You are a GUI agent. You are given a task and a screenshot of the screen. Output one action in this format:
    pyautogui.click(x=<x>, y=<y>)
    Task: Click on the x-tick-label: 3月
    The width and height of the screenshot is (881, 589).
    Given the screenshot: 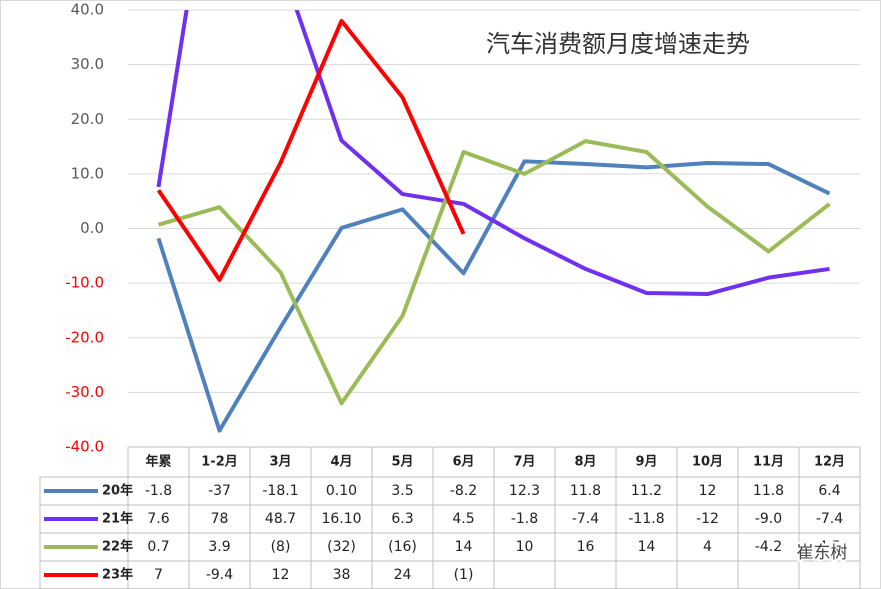 What is the action you would take?
    pyautogui.click(x=280, y=462)
    